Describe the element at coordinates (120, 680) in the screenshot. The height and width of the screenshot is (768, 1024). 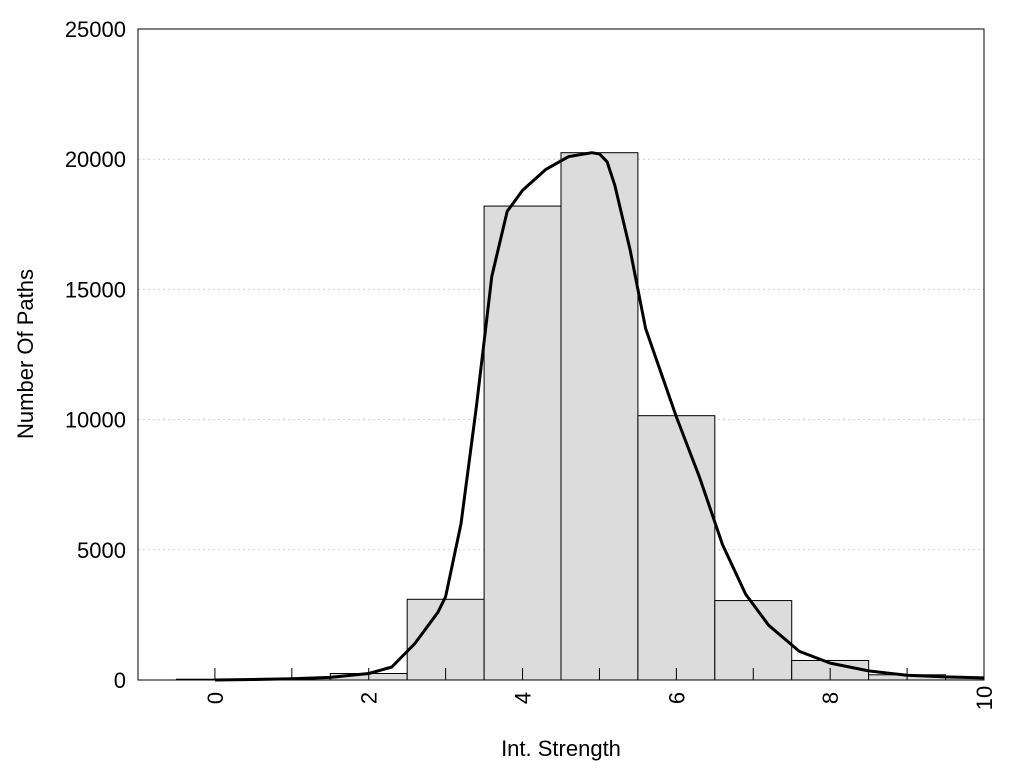
I see `y-tick-label: 0` at that location.